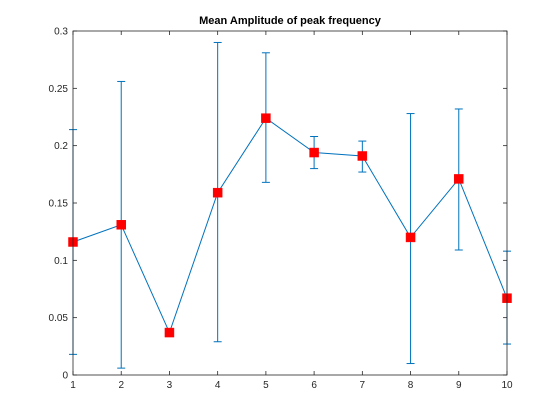 The height and width of the screenshot is (420, 560). I want to click on y-tick-label: 0.2, so click(61, 146).